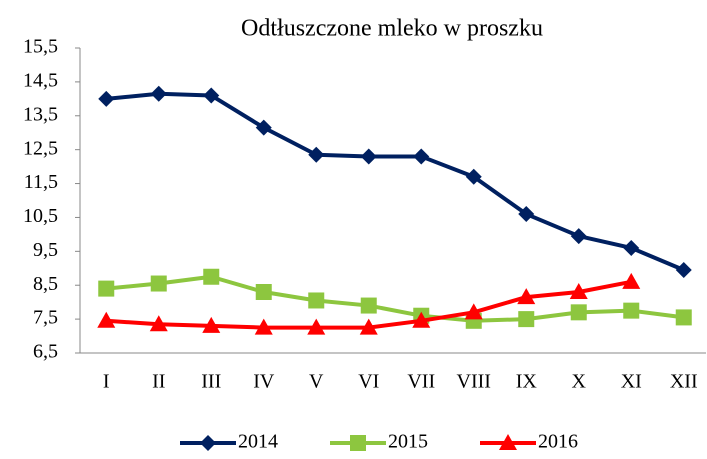  Describe the element at coordinates (45, 352) in the screenshot. I see `y-tick-label: 6,5` at that location.